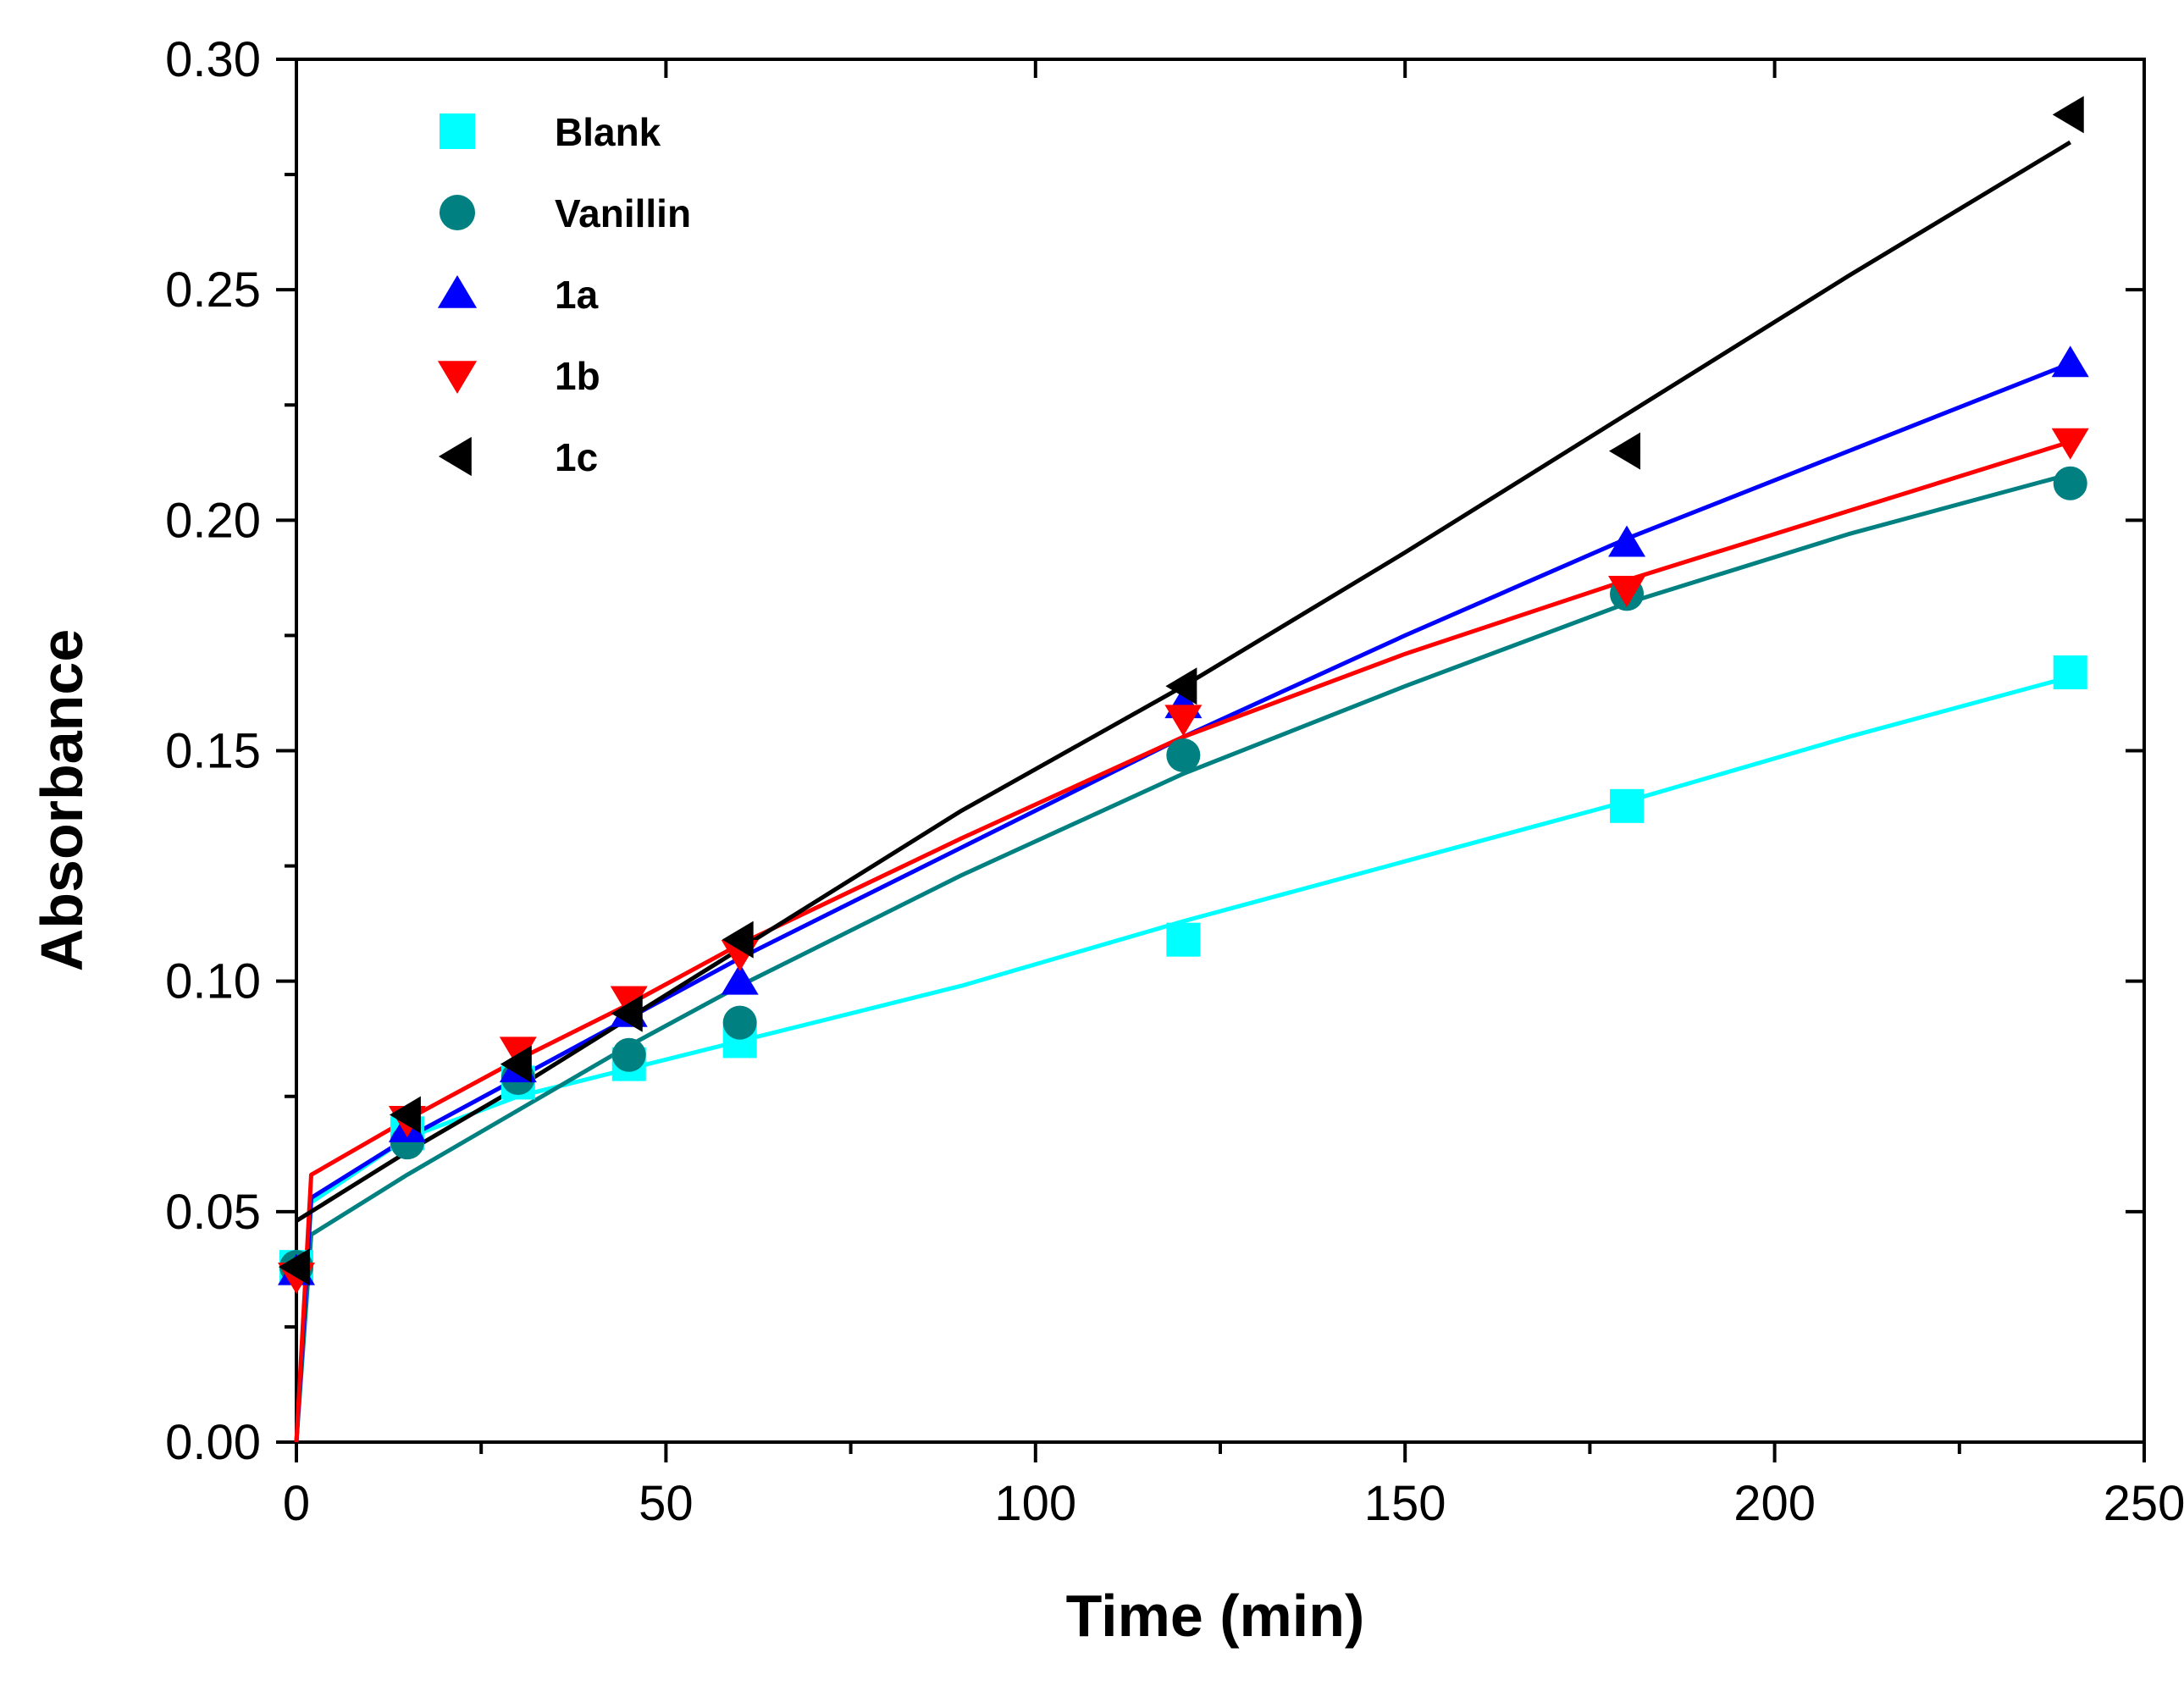 The height and width of the screenshot is (1686, 2184). Describe the element at coordinates (1774, 1503) in the screenshot. I see `x-tick-label: 200` at that location.